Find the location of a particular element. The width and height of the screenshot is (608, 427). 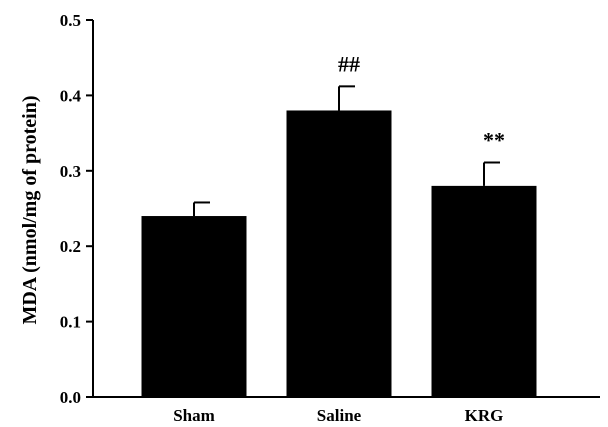

x-tick-label: KRG is located at coordinates (484, 415).